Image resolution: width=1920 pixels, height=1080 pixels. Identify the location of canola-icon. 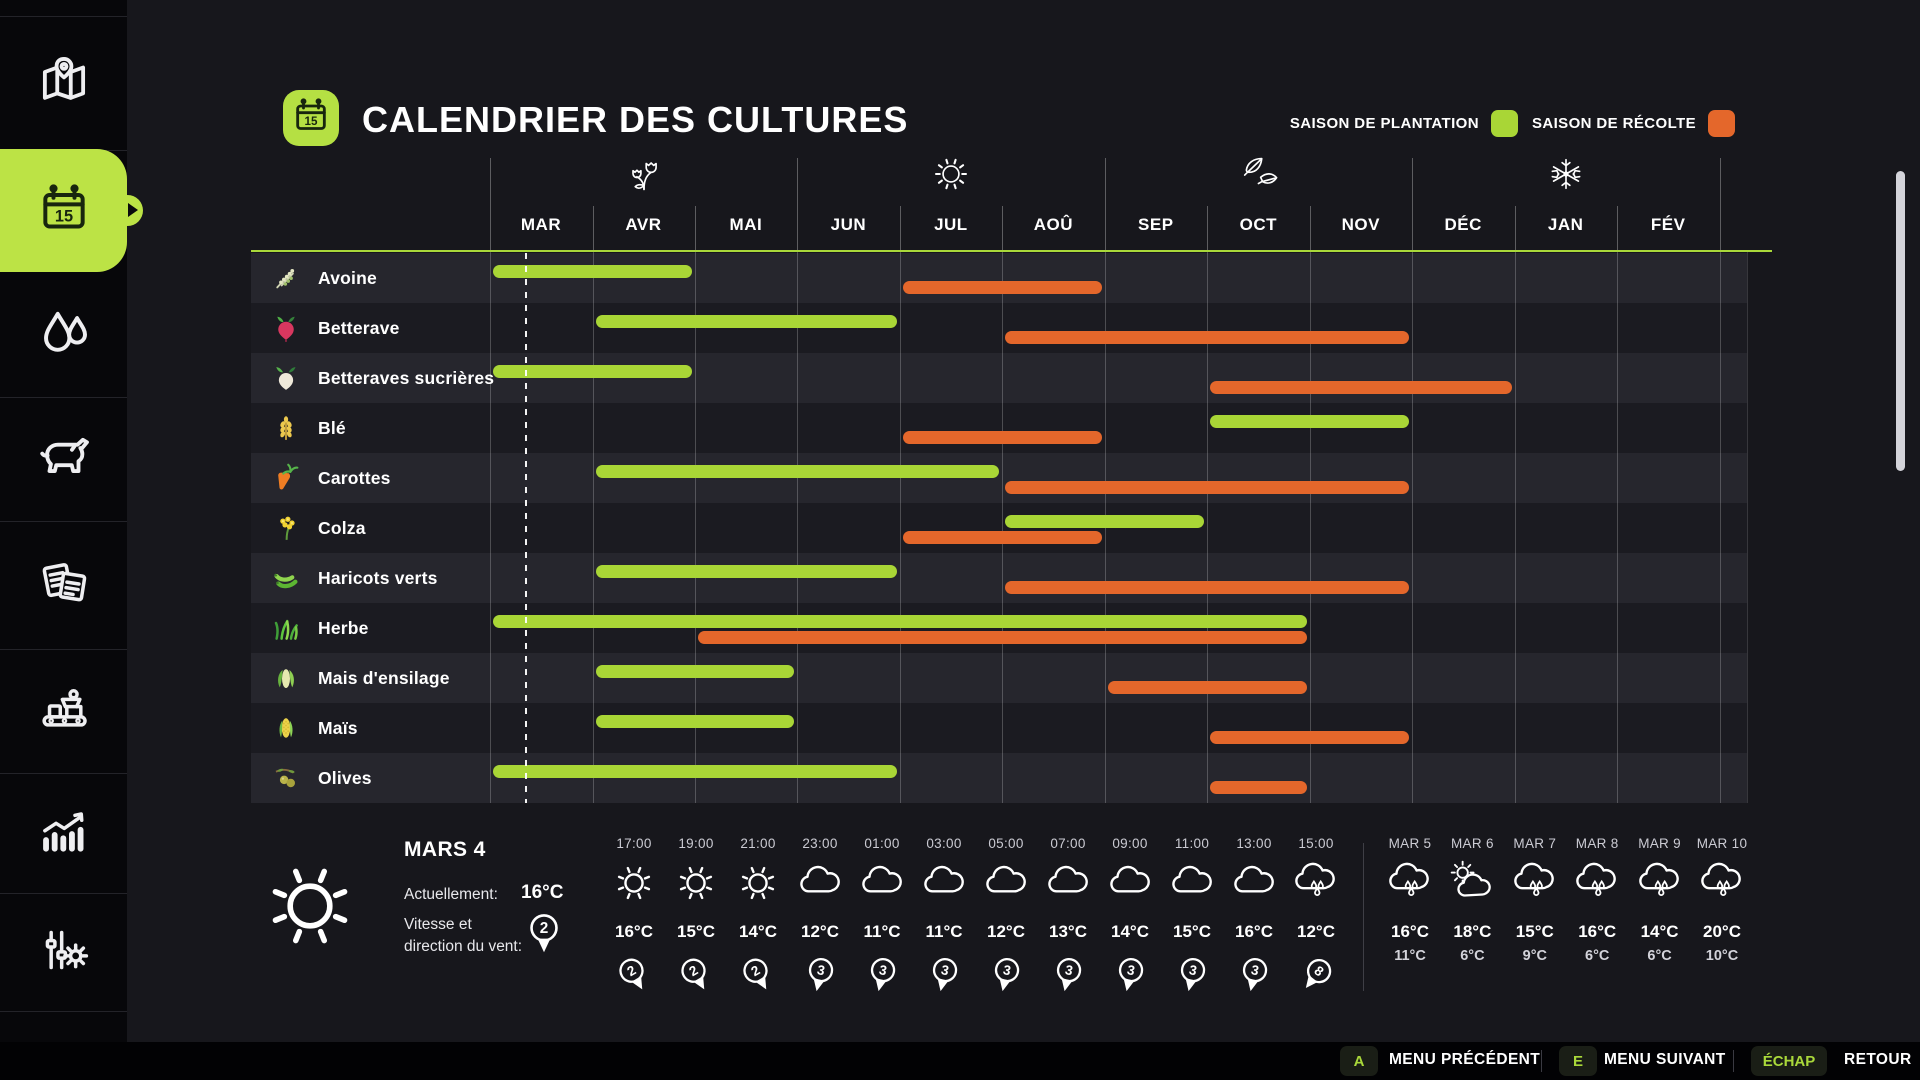
(286, 528).